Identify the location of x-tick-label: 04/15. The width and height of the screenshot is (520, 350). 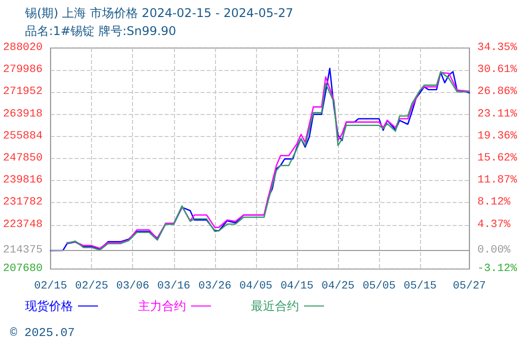
(297, 286).